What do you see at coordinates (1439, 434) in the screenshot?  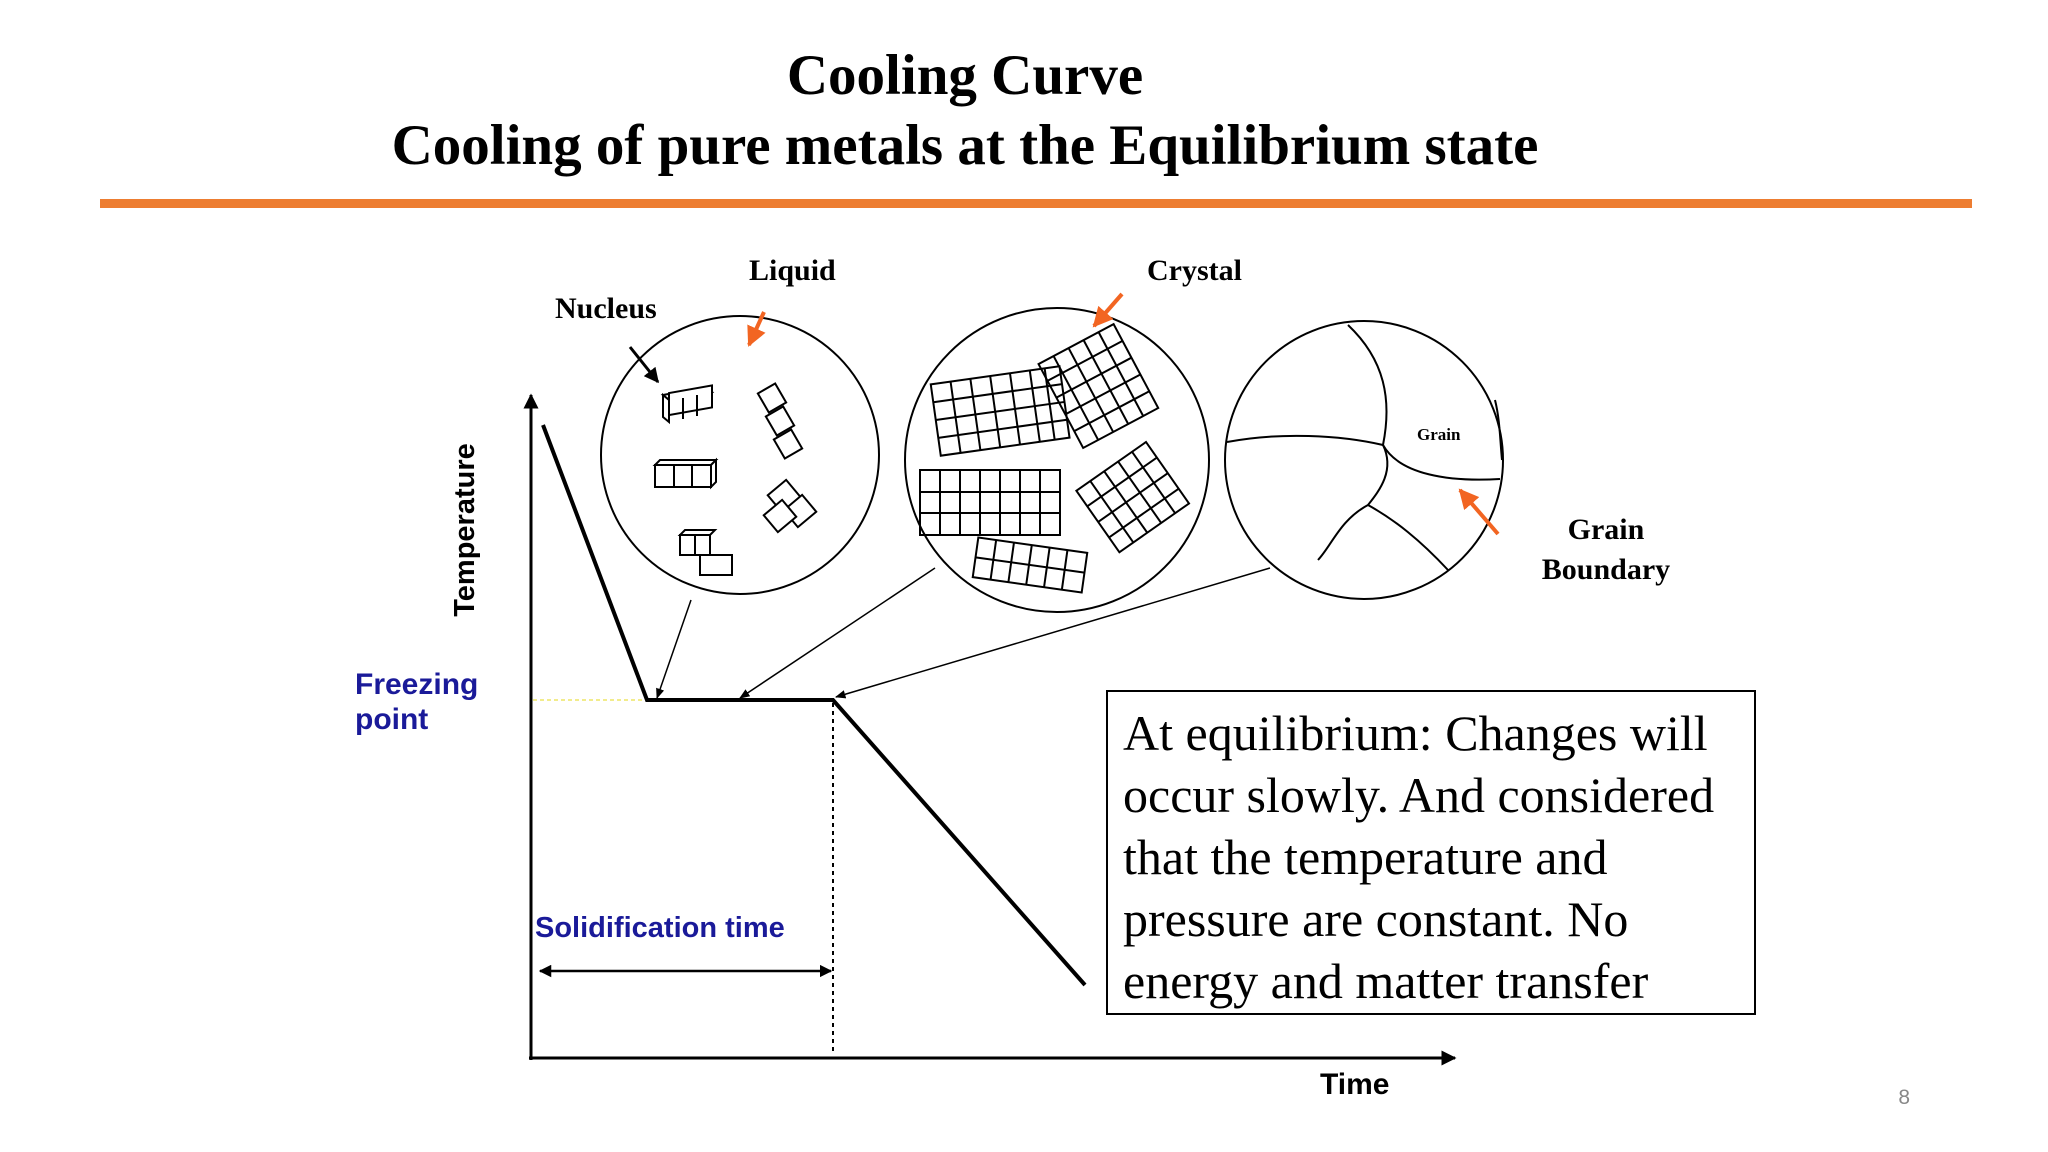 I see `grain-label: Grain` at bounding box center [1439, 434].